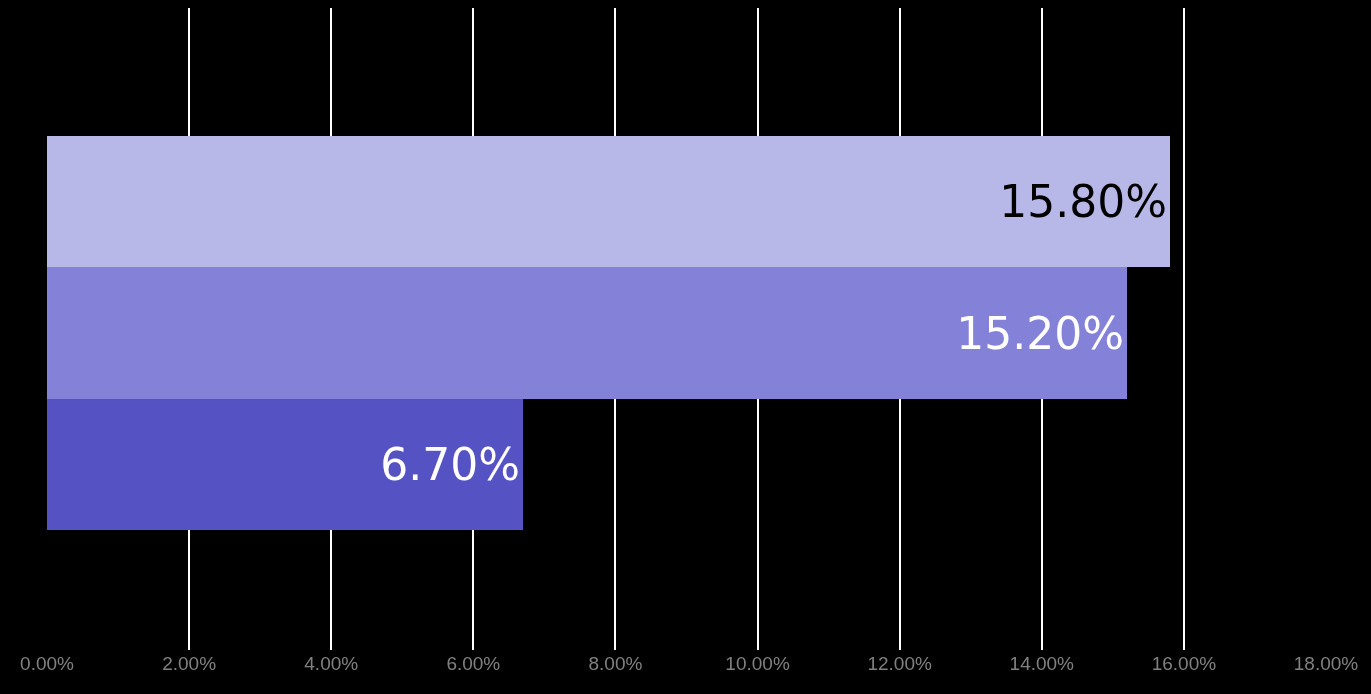 The height and width of the screenshot is (694, 1371). What do you see at coordinates (47, 663) in the screenshot?
I see `x-tick-label: 0.00%` at bounding box center [47, 663].